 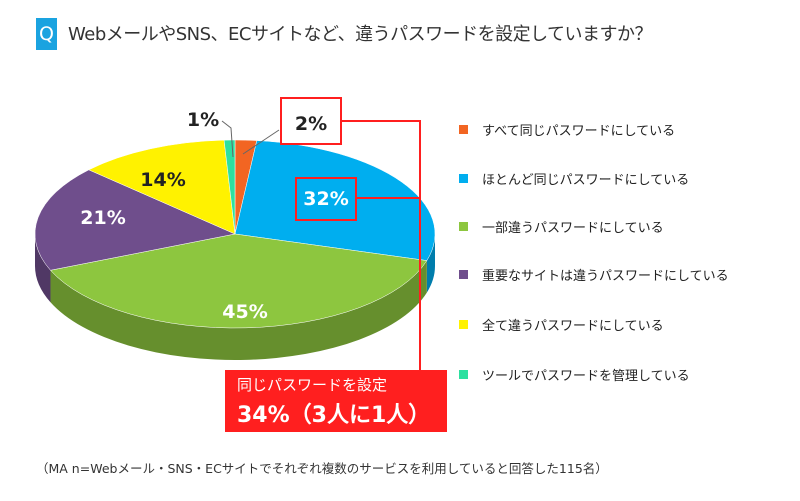 I want to click on legend-item: ほとんど同じパスワードにしている, so click(x=574, y=178).